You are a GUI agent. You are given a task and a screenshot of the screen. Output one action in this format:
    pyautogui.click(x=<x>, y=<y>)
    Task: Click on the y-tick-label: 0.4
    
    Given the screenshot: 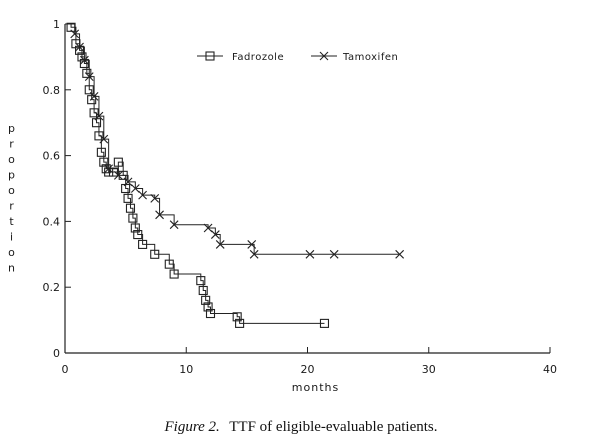 What is the action you would take?
    pyautogui.click(x=52, y=221)
    